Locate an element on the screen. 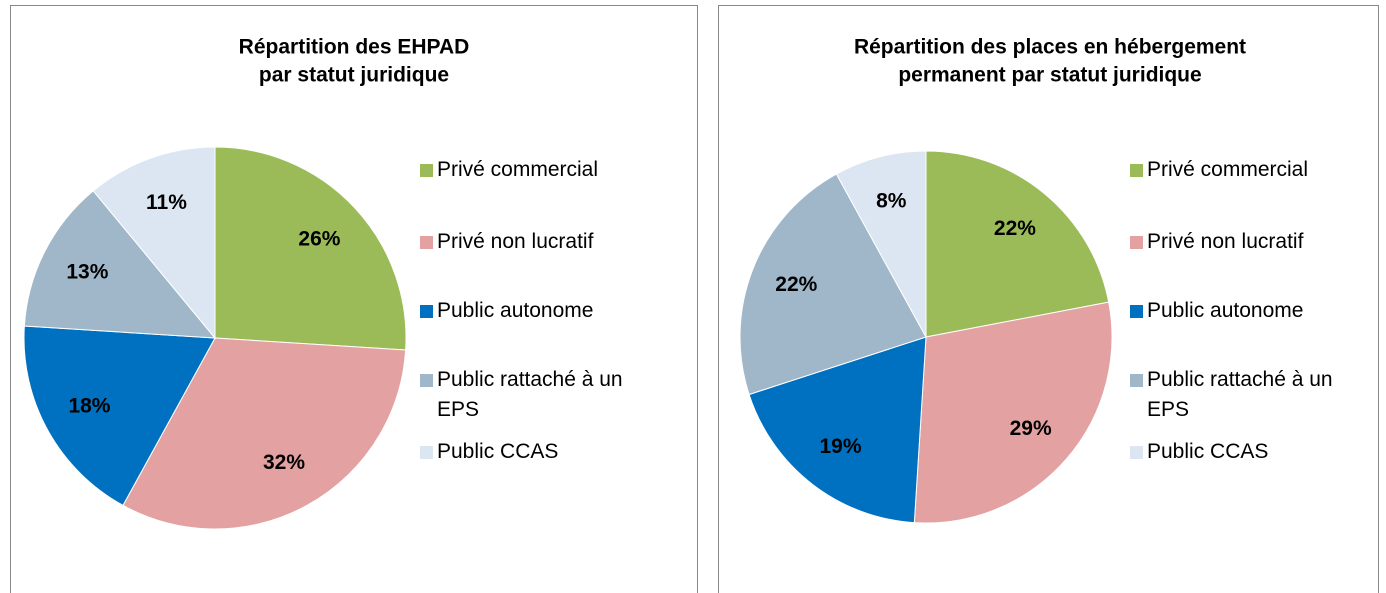  chart-title: permanent par statut juridique is located at coordinates (1049, 75).